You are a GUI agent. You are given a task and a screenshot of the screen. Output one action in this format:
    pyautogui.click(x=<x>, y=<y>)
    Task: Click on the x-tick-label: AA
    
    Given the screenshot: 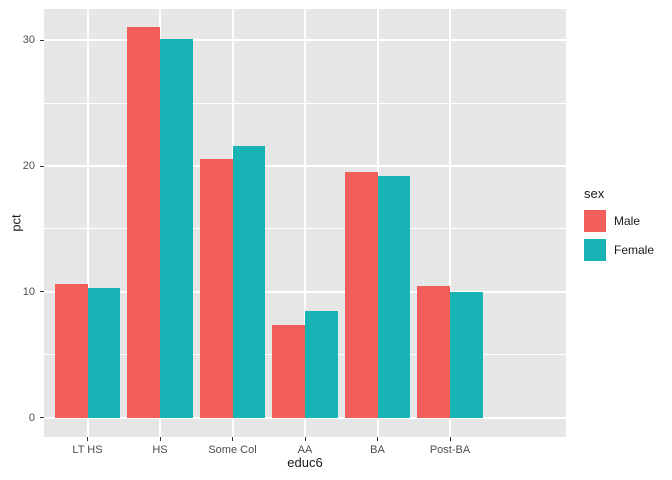 What is the action you would take?
    pyautogui.click(x=305, y=450)
    